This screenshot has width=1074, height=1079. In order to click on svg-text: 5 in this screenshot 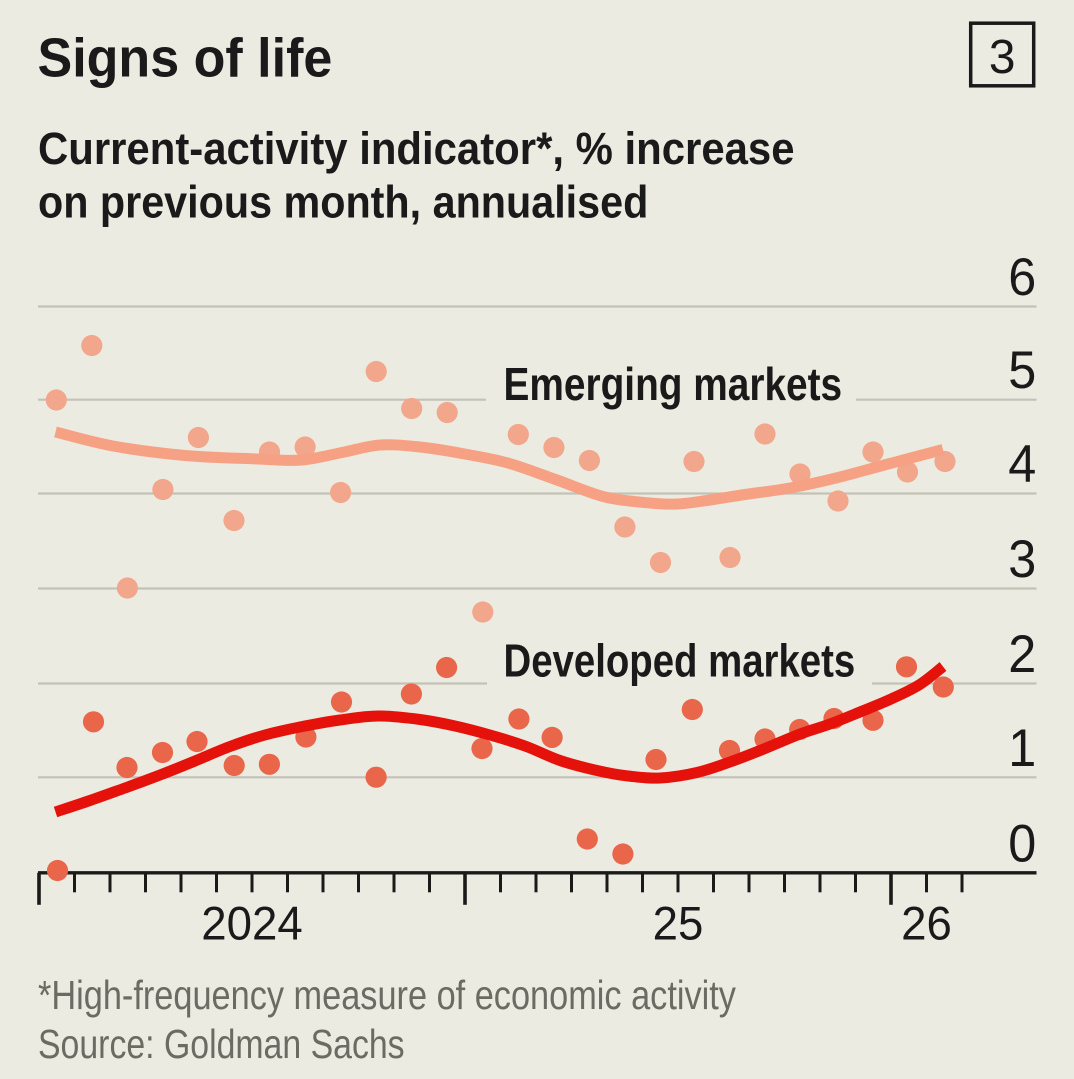, I will do `click(1022, 369)`.